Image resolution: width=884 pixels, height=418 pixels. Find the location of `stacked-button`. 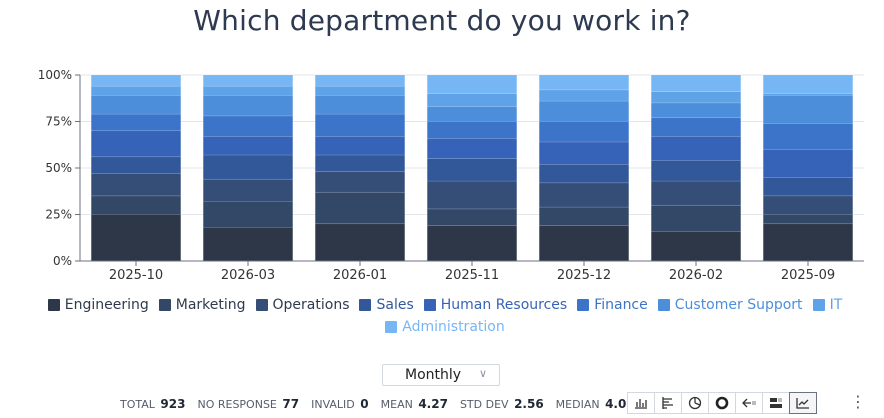

stacked-button is located at coordinates (776, 403).